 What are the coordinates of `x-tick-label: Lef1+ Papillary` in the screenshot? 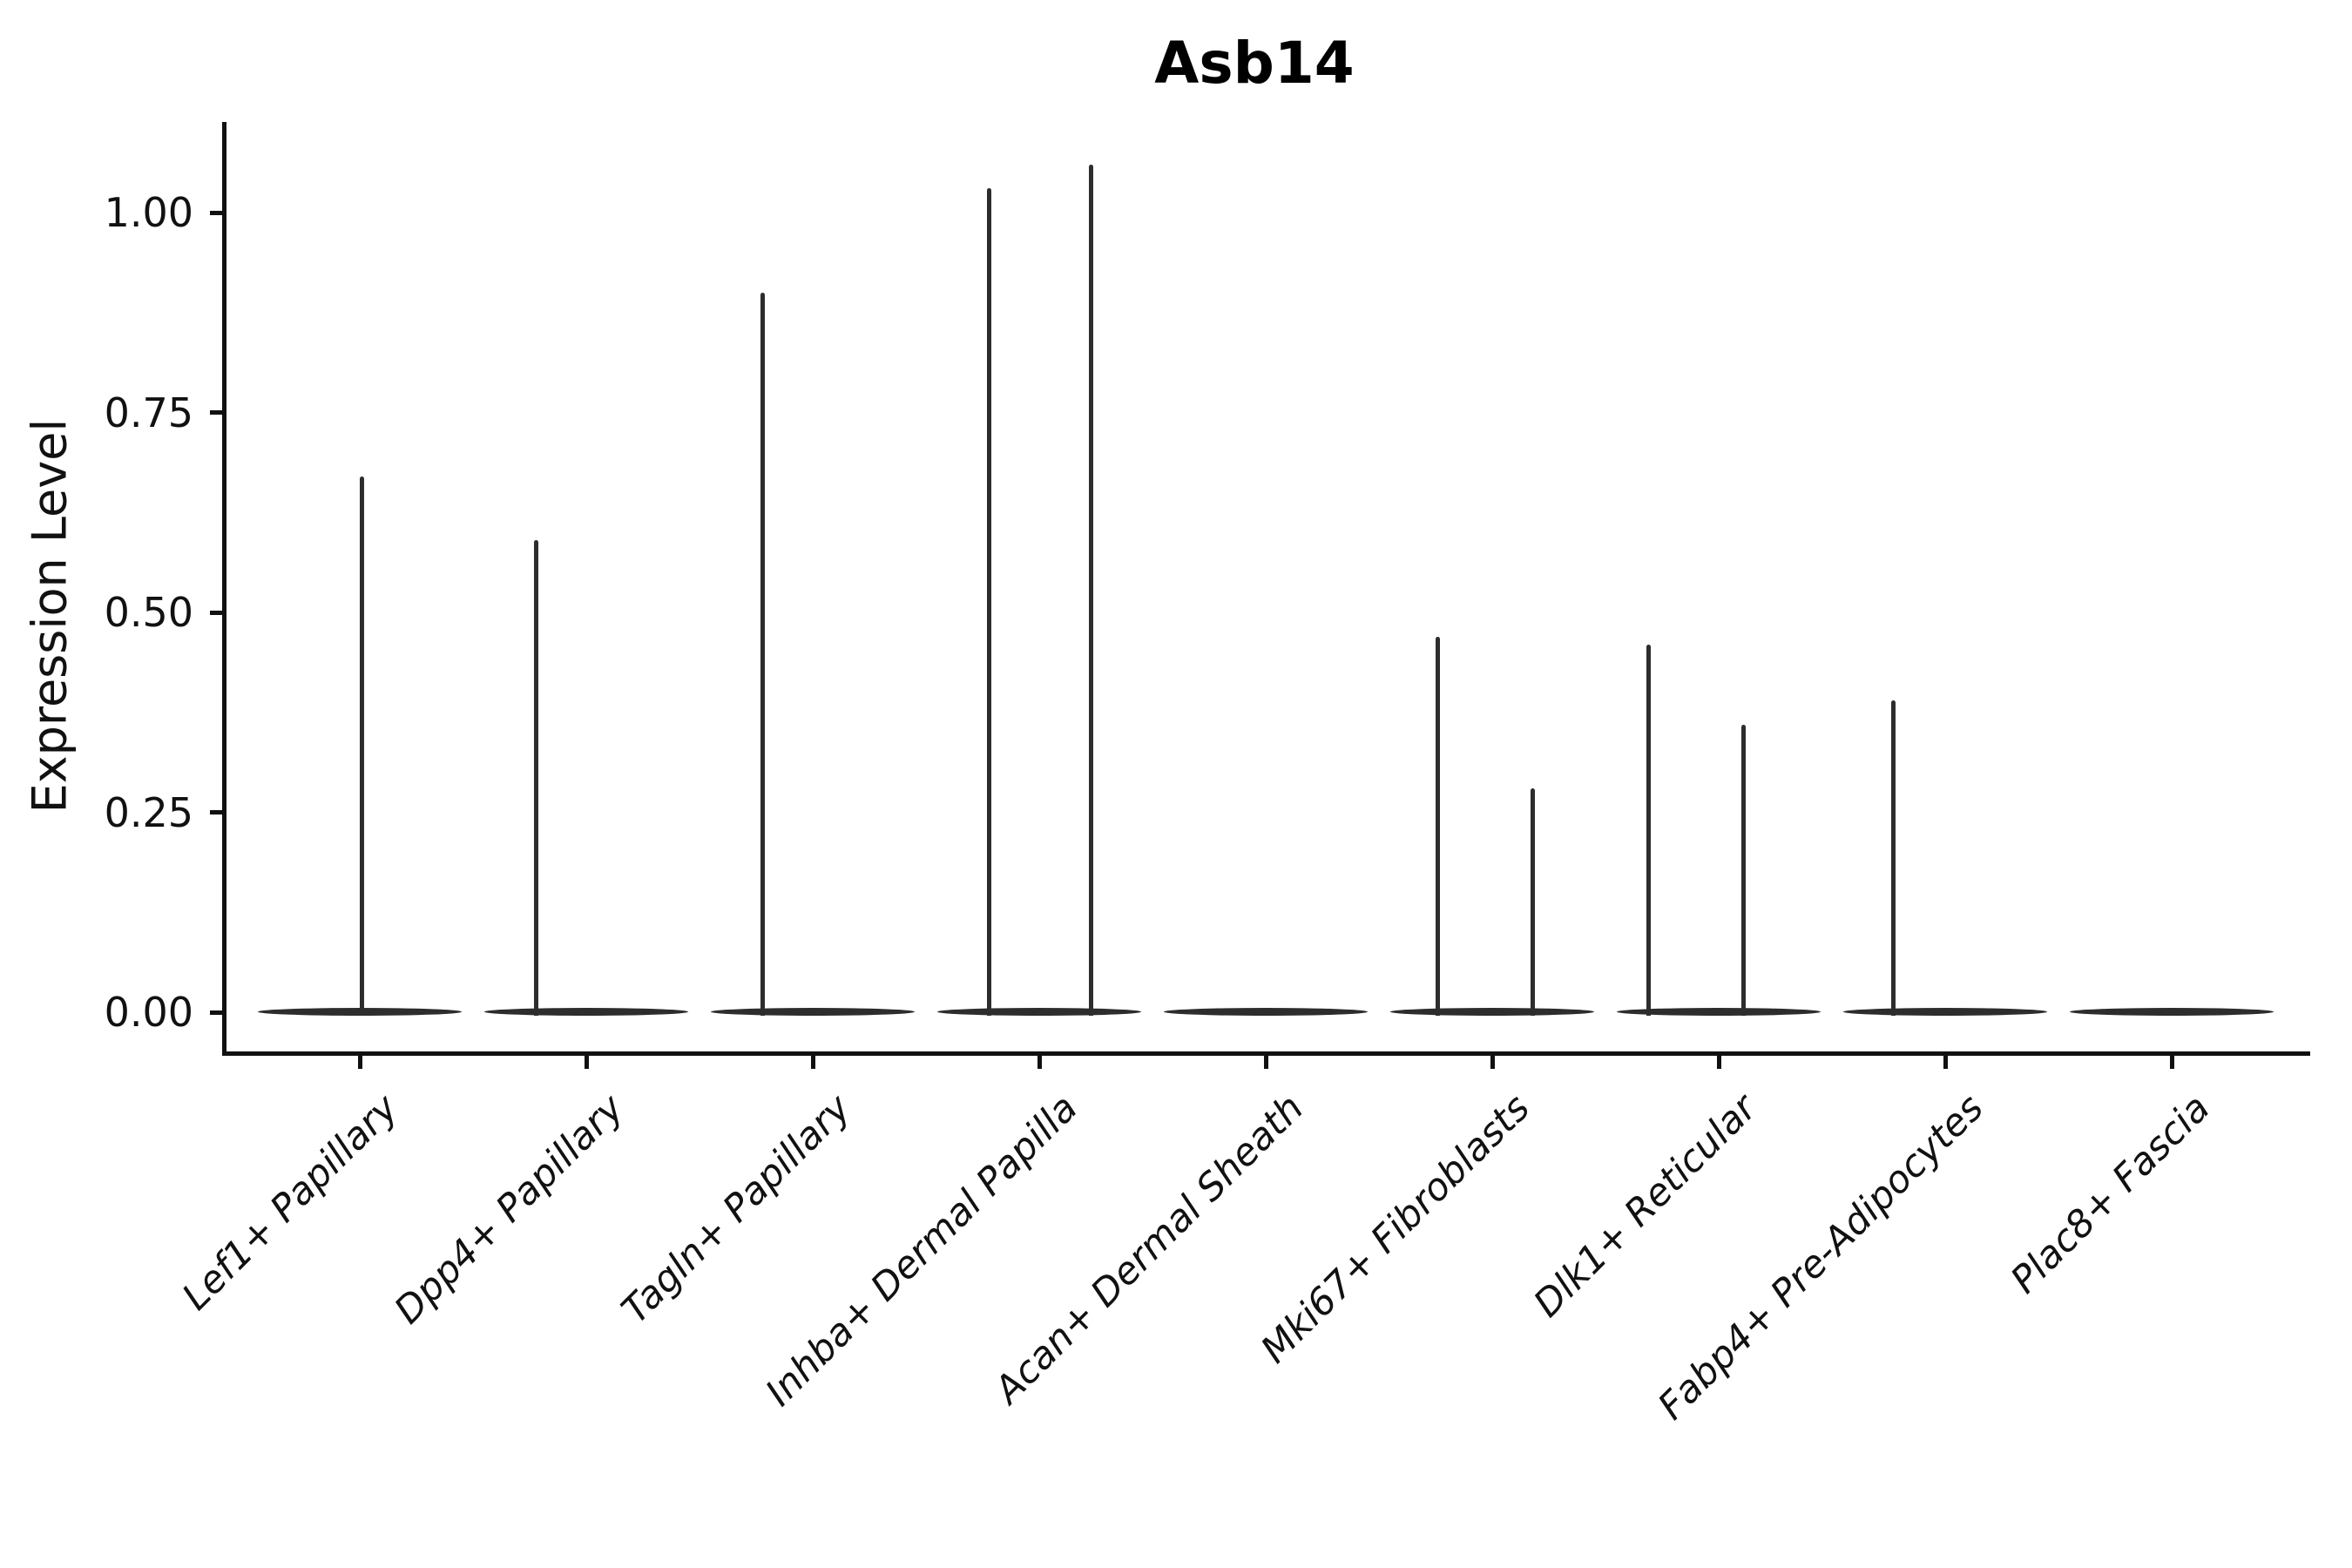 It's located at (290, 1202).